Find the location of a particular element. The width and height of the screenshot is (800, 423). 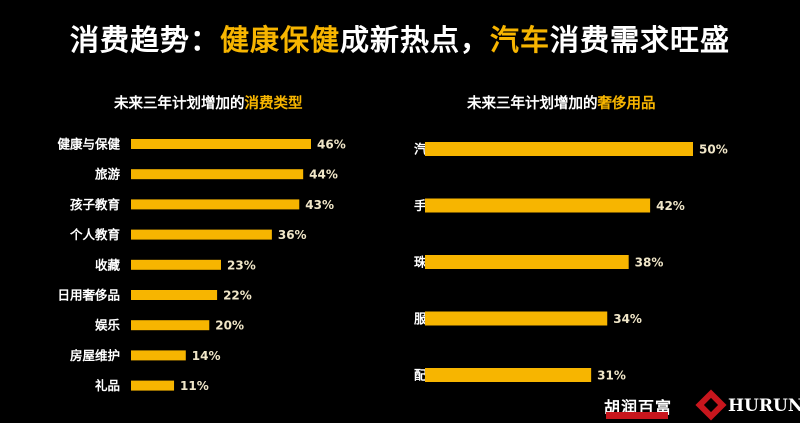

value-label: 44% is located at coordinates (323, 175).